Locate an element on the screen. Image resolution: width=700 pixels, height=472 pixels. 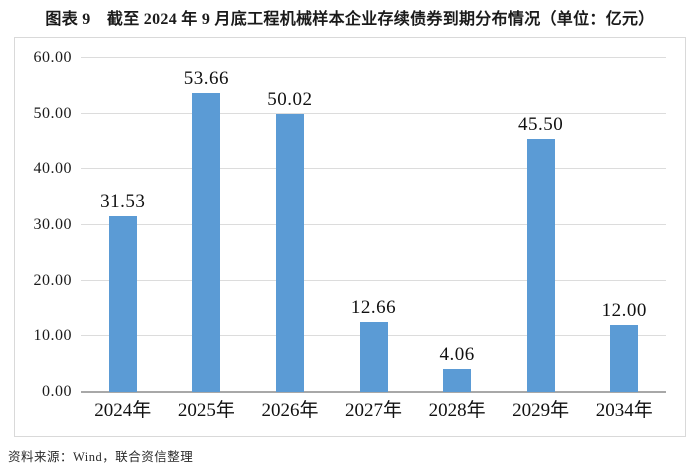
y-axis-tick-label: 20.00 is located at coordinates (52, 280).